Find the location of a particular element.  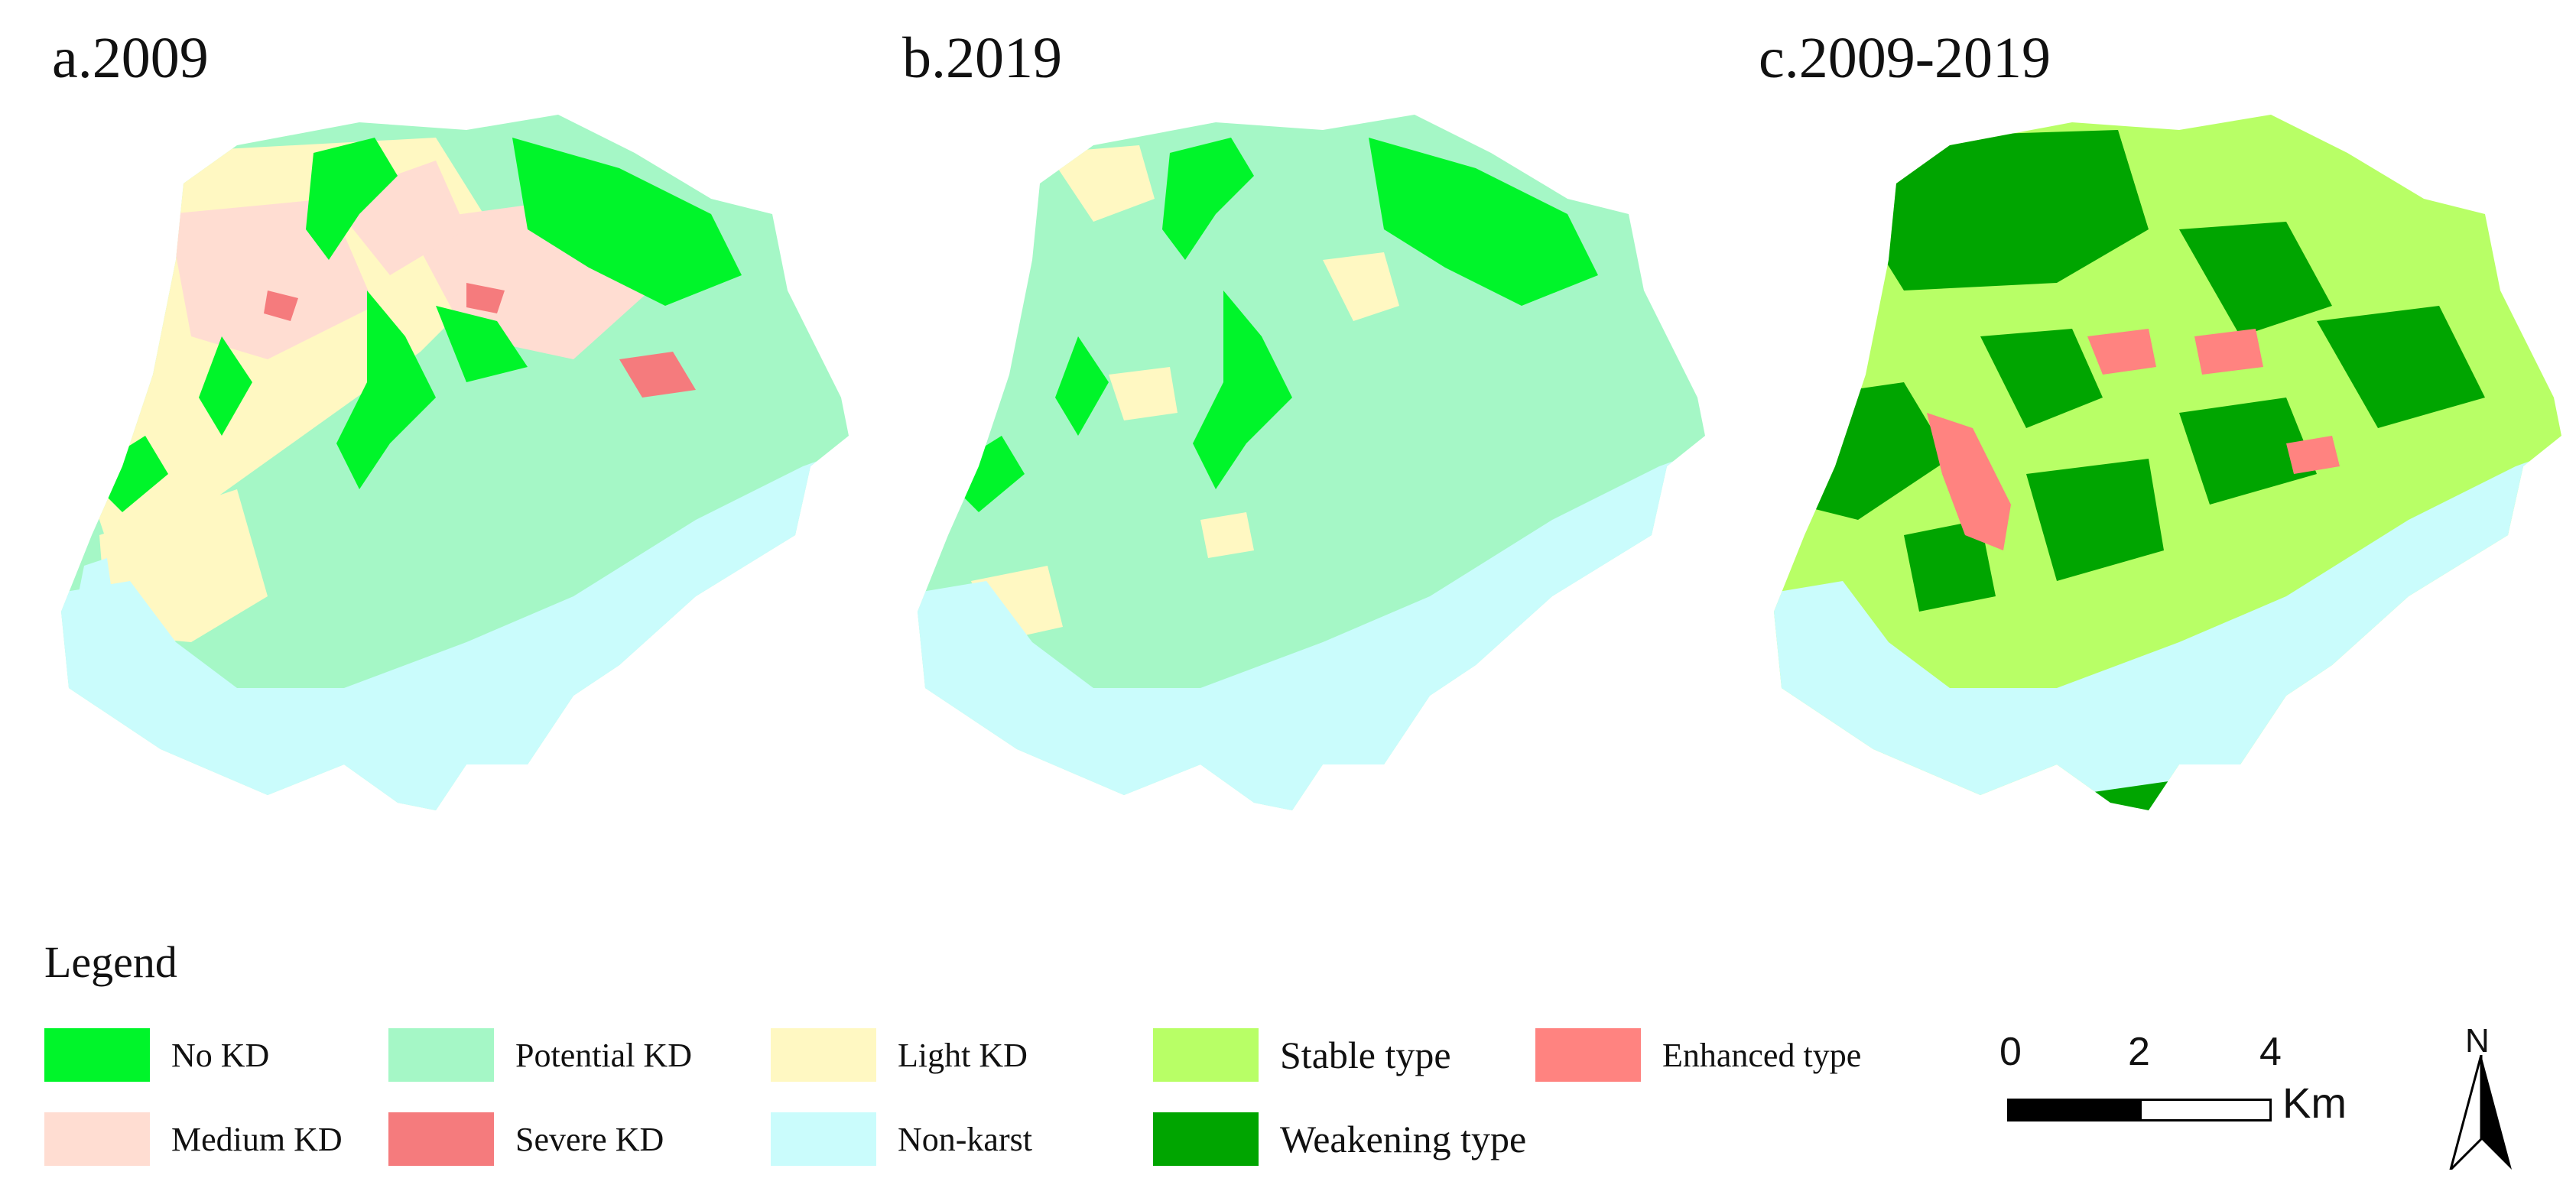

legend-label: Weakening type is located at coordinates (1404, 1139).